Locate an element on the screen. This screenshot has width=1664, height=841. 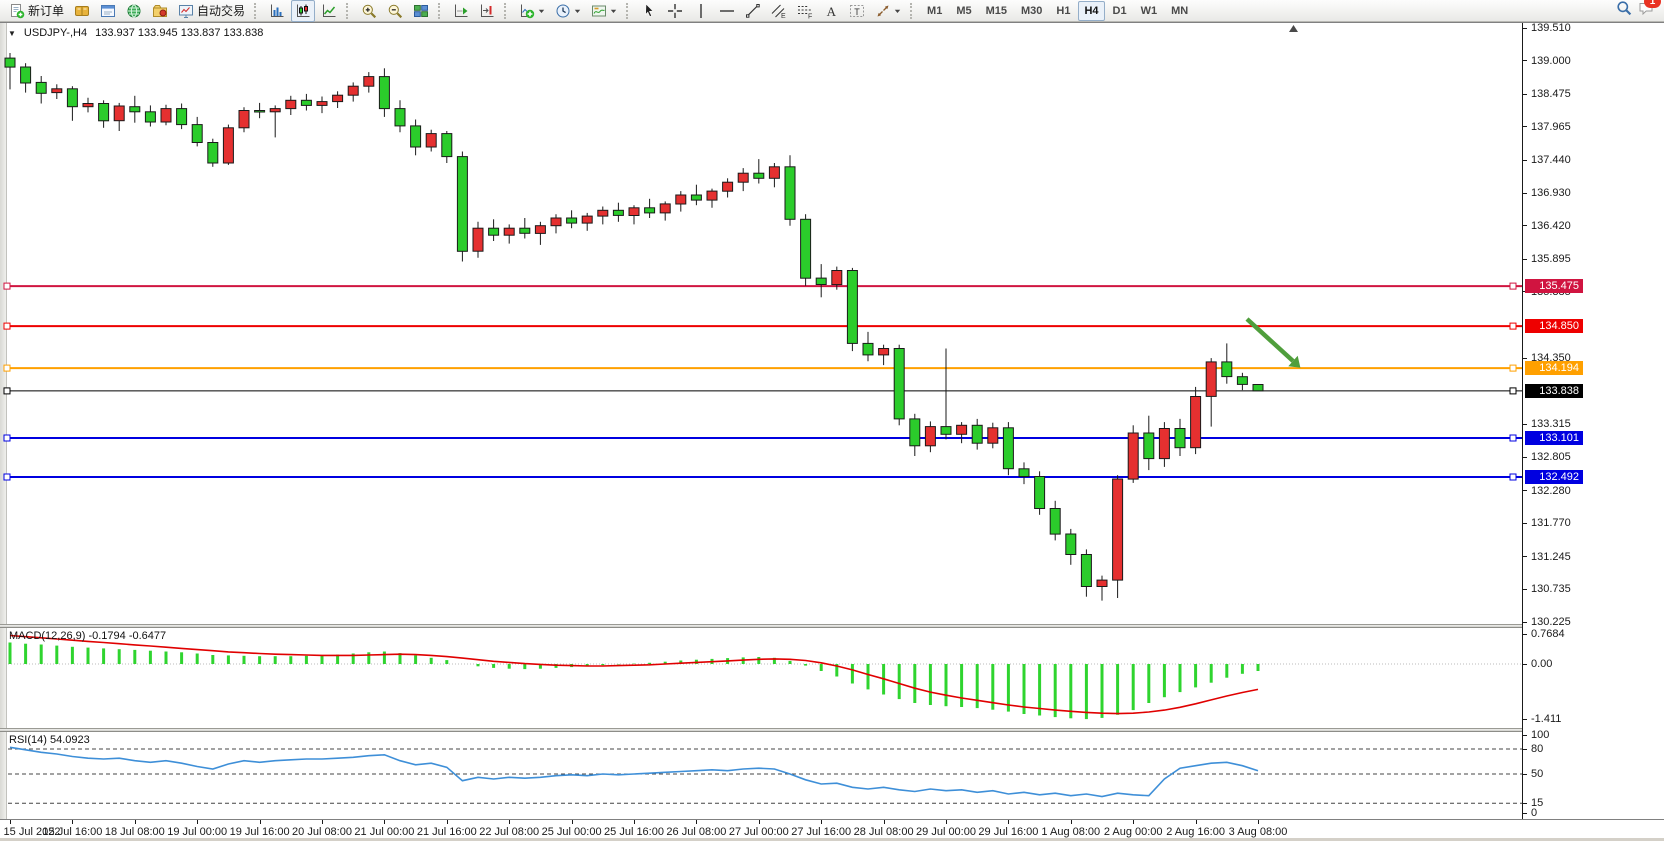
candlestick-chart-button is located at coordinates (303, 11).